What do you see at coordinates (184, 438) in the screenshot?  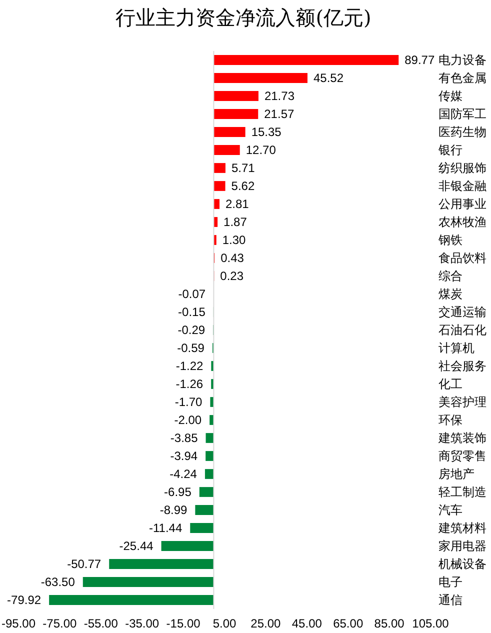 I see `data-label: -3.85` at bounding box center [184, 438].